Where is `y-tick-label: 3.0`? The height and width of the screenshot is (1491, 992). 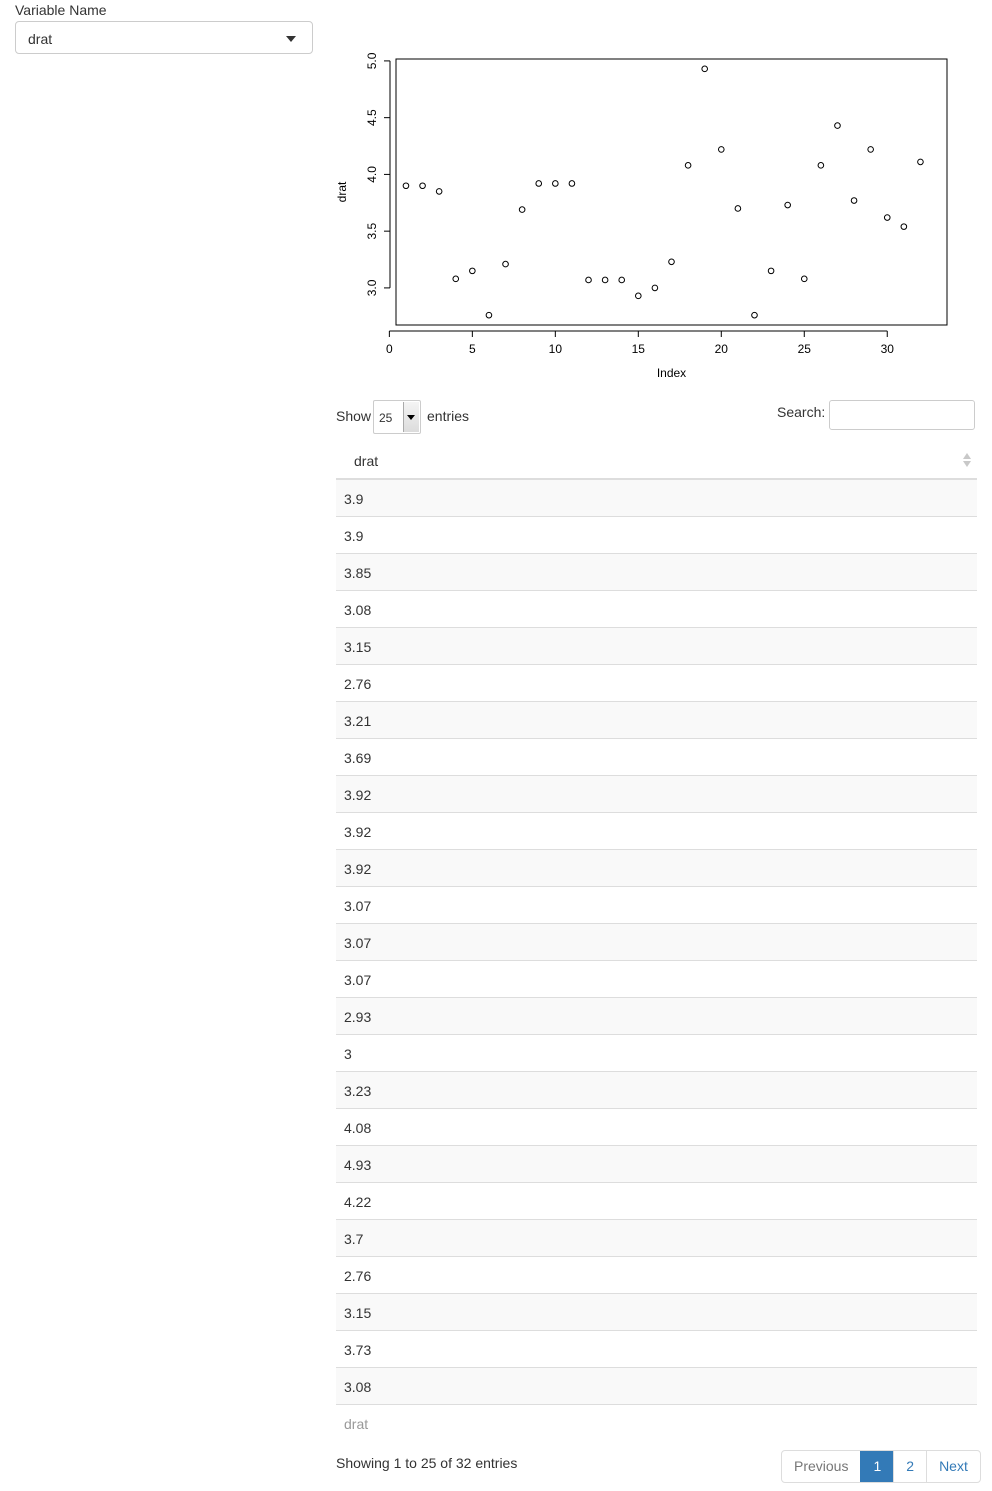 y-tick-label: 3.0 is located at coordinates (372, 287).